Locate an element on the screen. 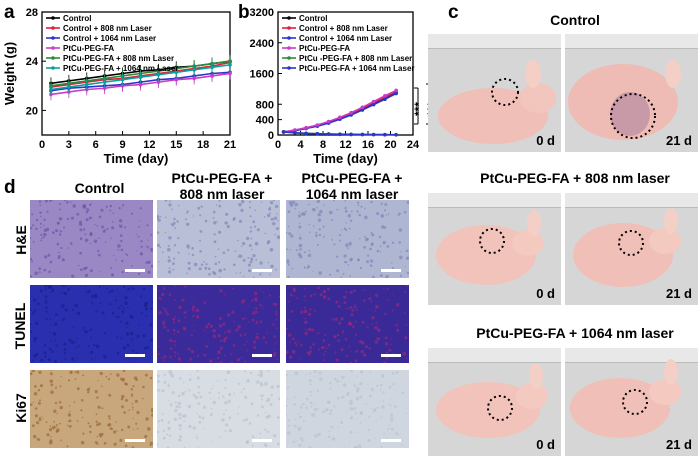  y-tick-label: 28 is located at coordinates (32, 13).